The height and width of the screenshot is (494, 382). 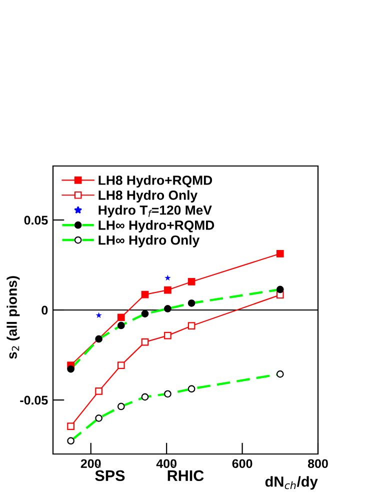 What do you see at coordinates (34, 400) in the screenshot?
I see `y-tick-label: -0.05` at bounding box center [34, 400].